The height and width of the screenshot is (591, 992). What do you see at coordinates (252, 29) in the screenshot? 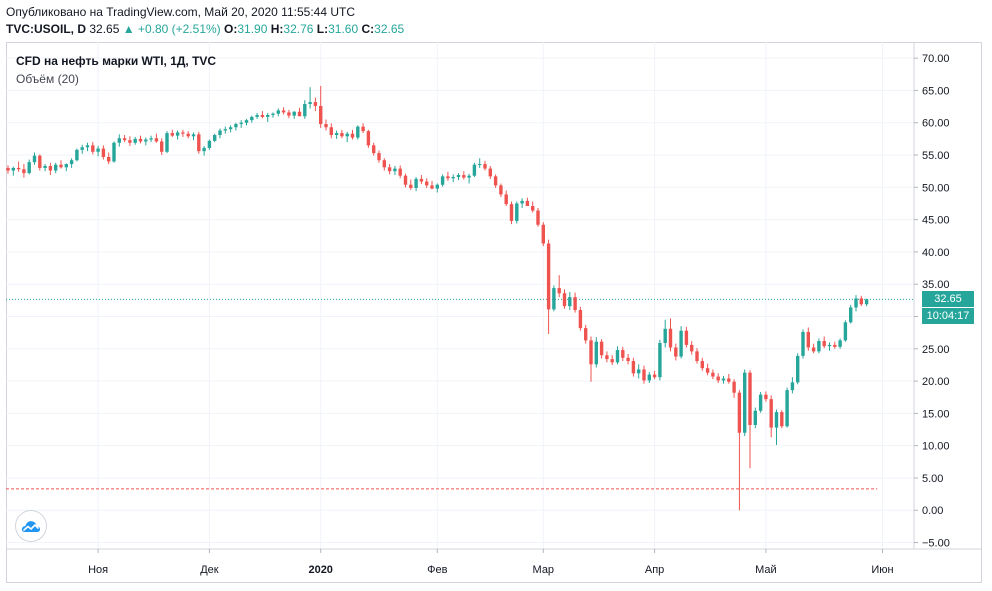
I see `open-value: 31.90` at bounding box center [252, 29].